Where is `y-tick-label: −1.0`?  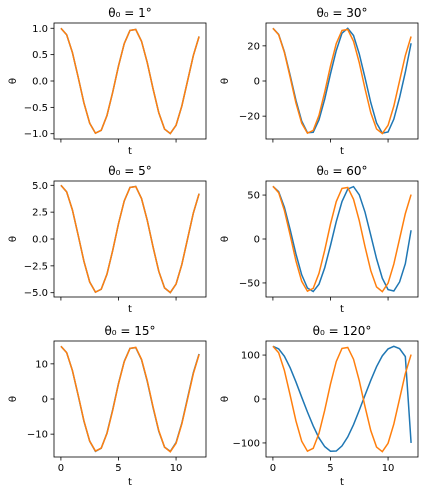
y-tick-label: −1.0 is located at coordinates (36, 134).